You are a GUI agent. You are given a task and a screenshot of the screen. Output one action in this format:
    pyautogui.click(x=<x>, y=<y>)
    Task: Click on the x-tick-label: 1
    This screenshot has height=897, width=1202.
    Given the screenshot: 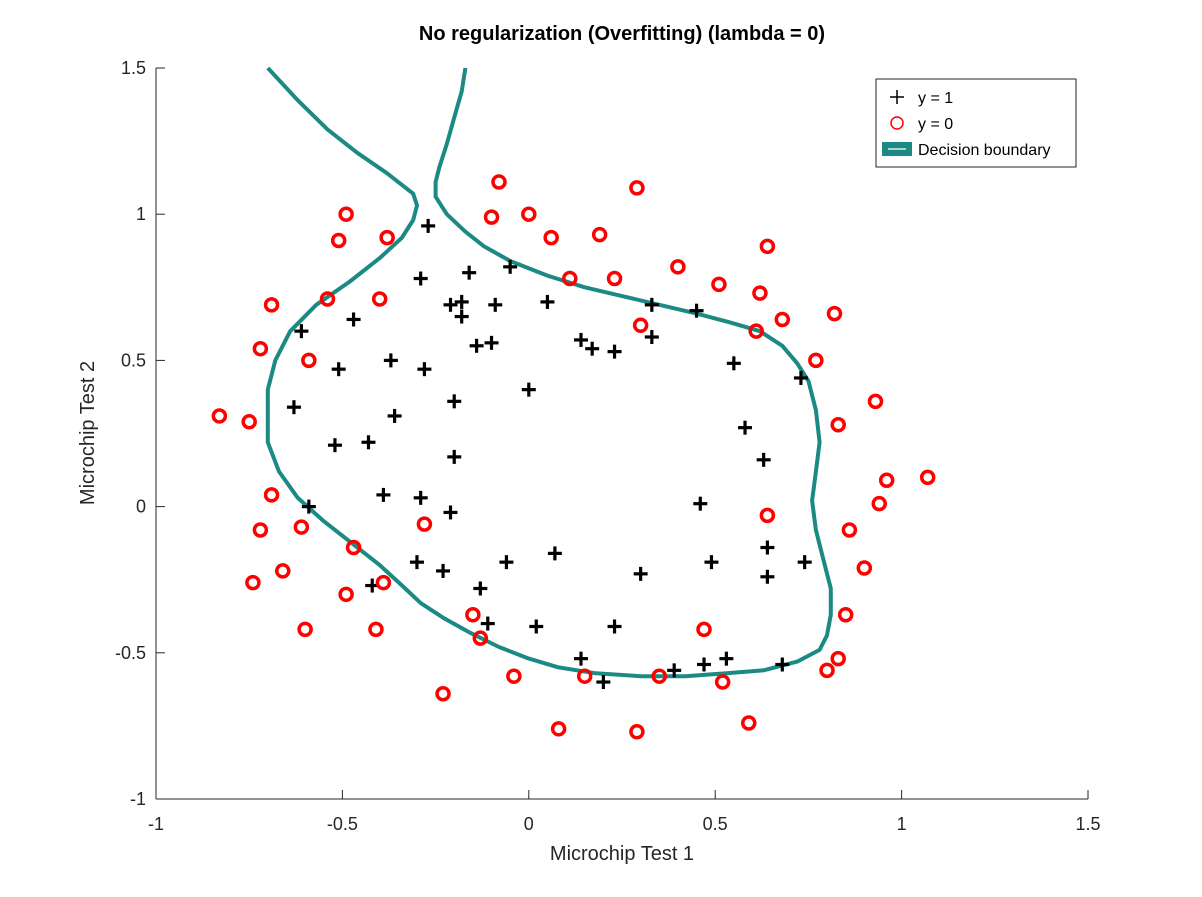 What is the action you would take?
    pyautogui.click(x=902, y=824)
    